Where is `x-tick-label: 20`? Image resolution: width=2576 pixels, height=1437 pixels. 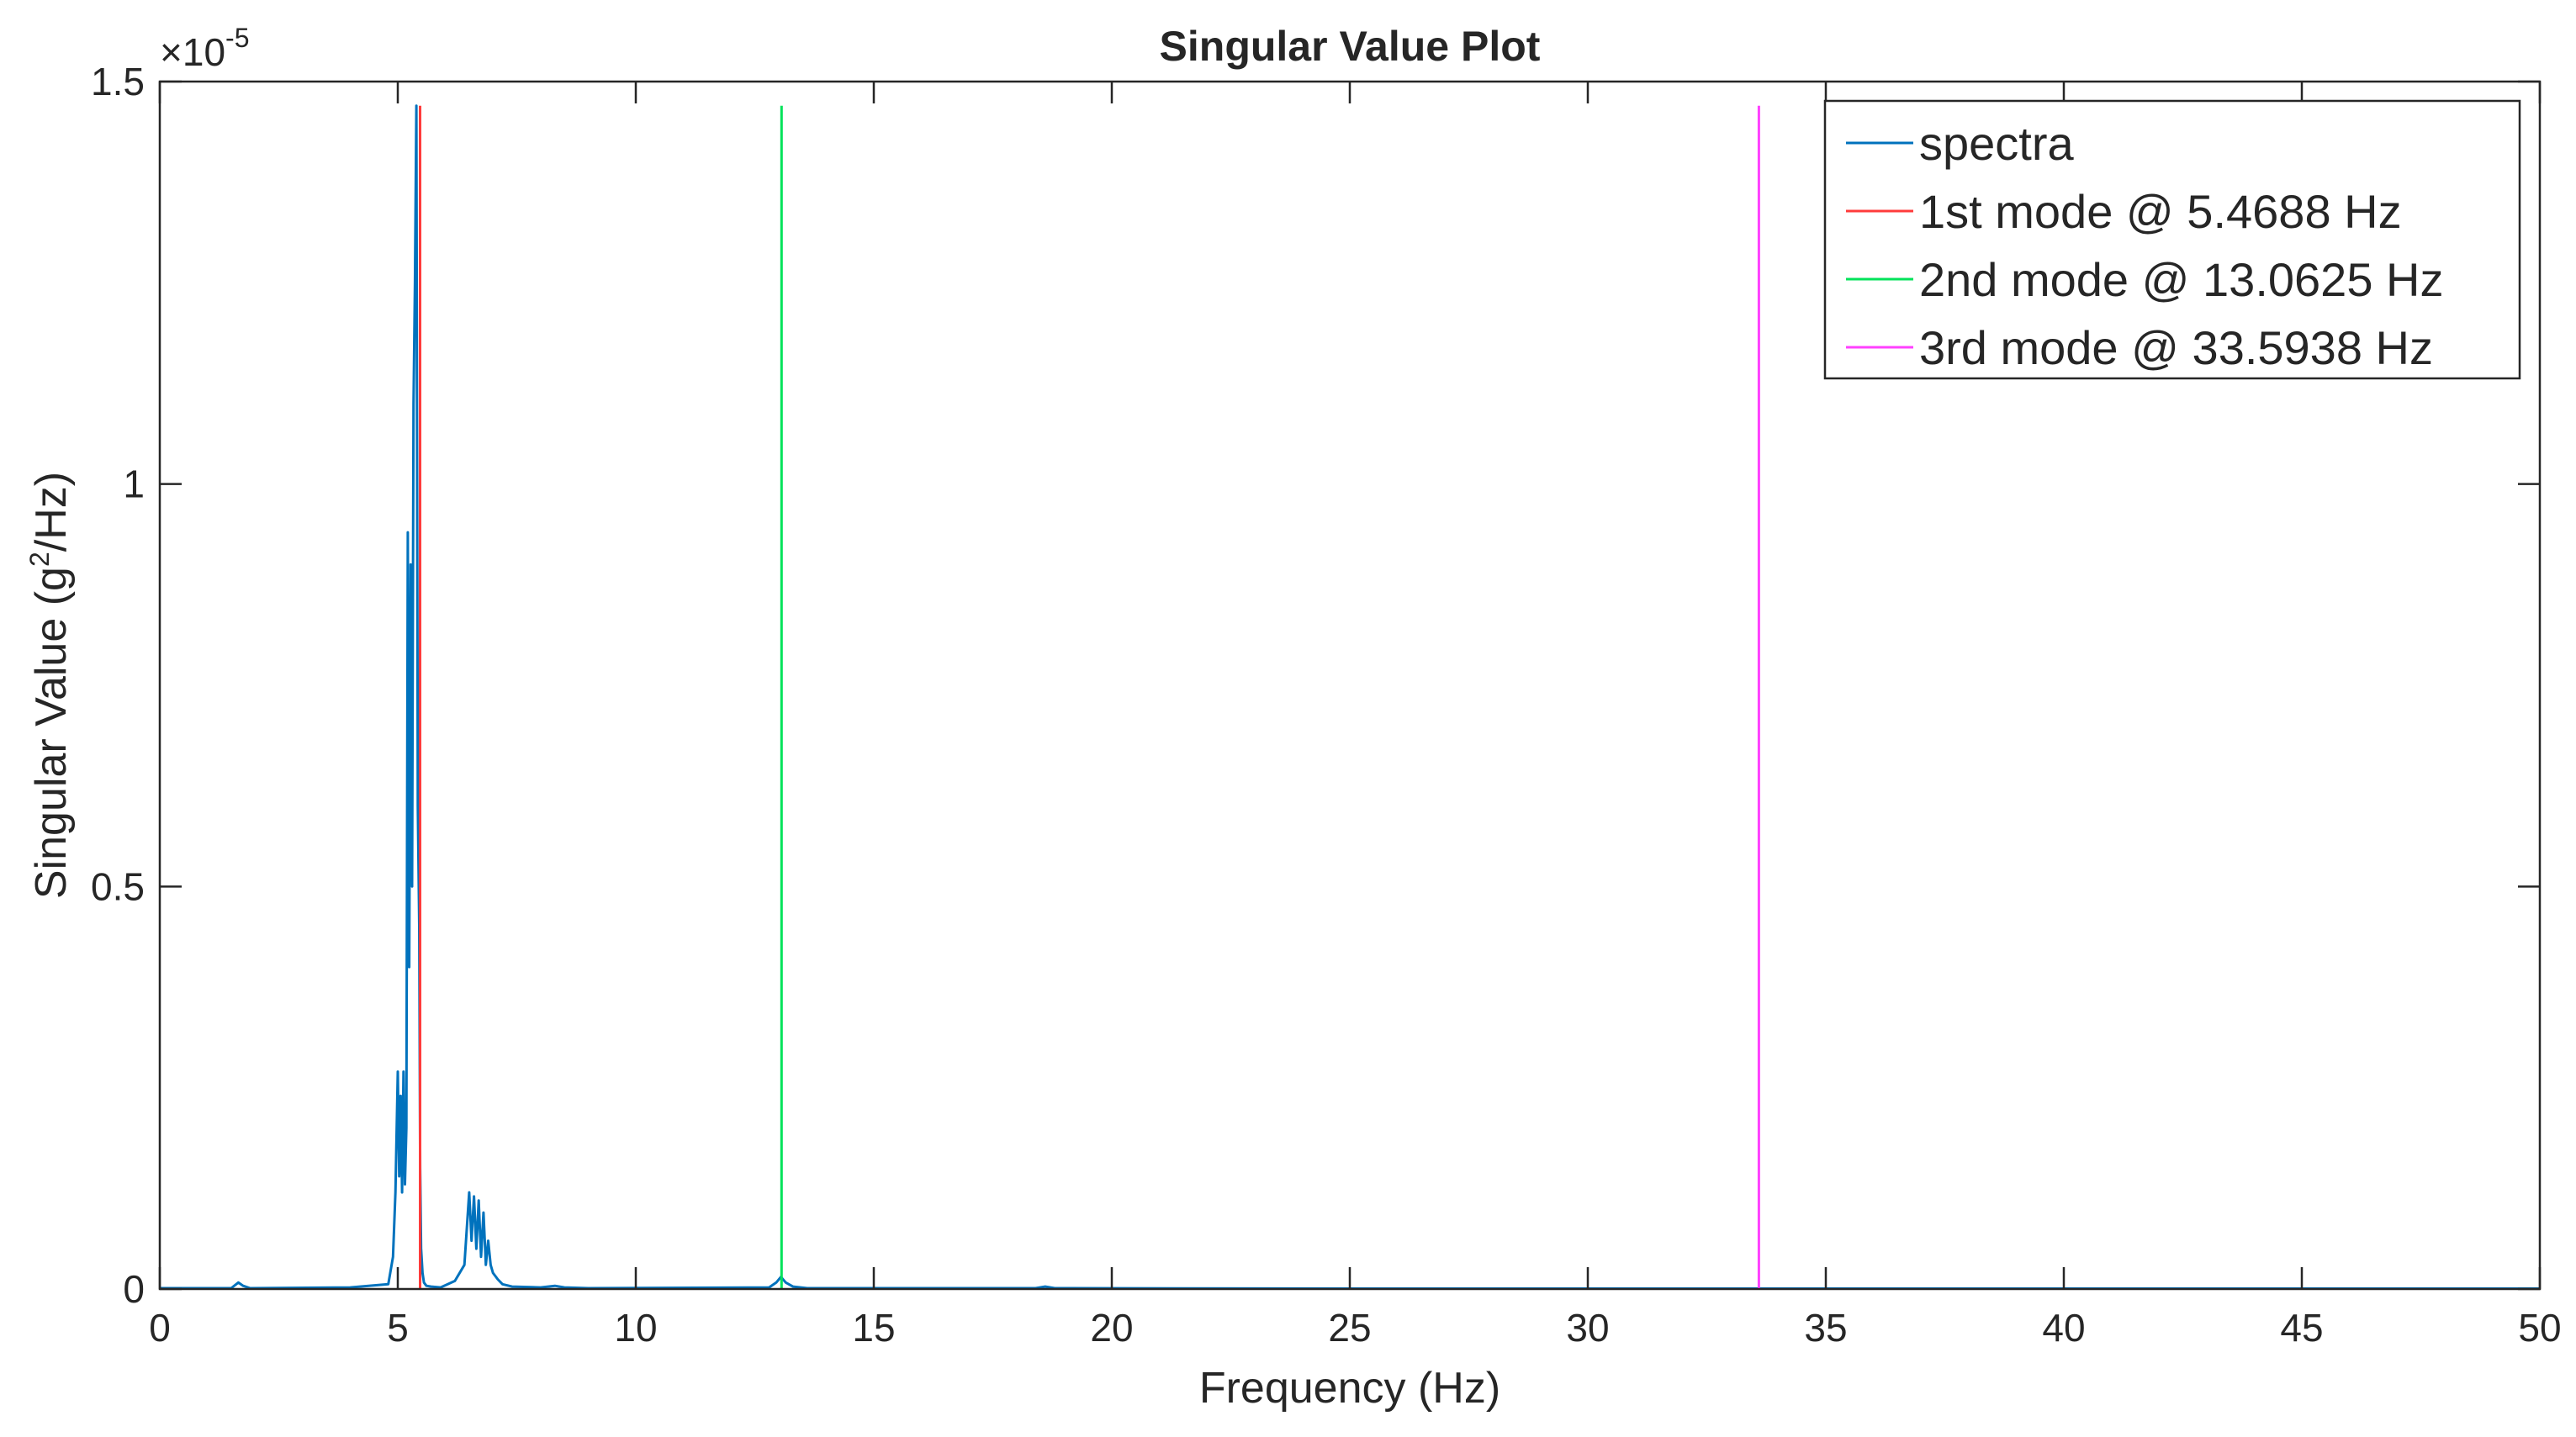 x-tick-label: 20 is located at coordinates (1111, 1328).